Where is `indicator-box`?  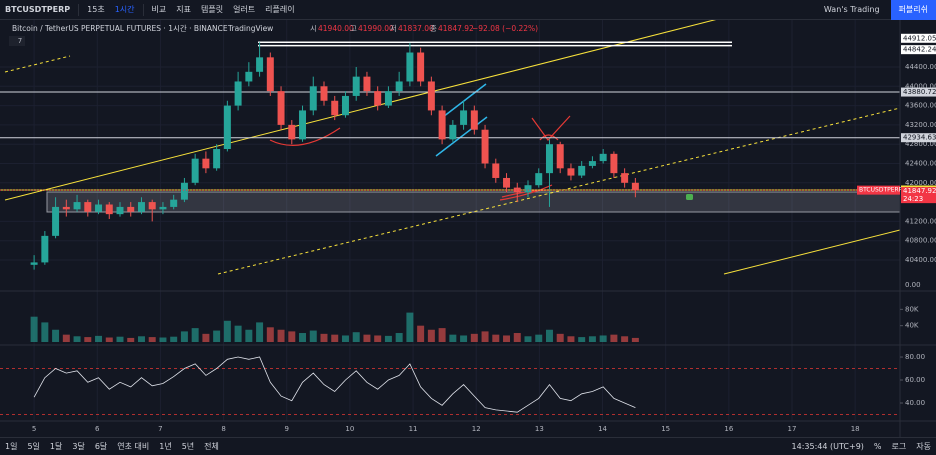
indicator-box is located at coordinates (17, 41).